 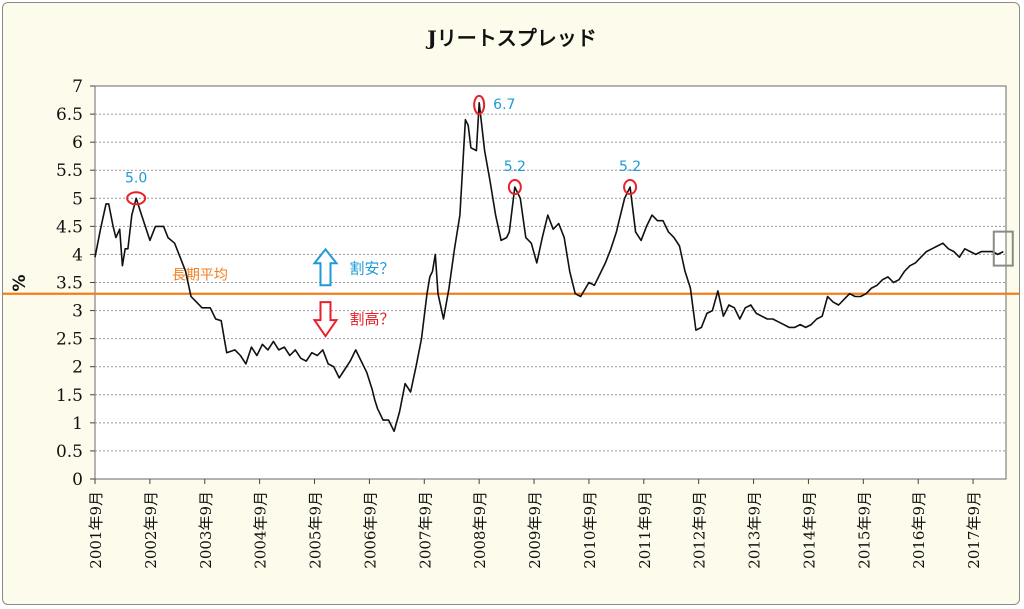 I want to click on x-tick-label: 2006年9月, so click(x=370, y=530).